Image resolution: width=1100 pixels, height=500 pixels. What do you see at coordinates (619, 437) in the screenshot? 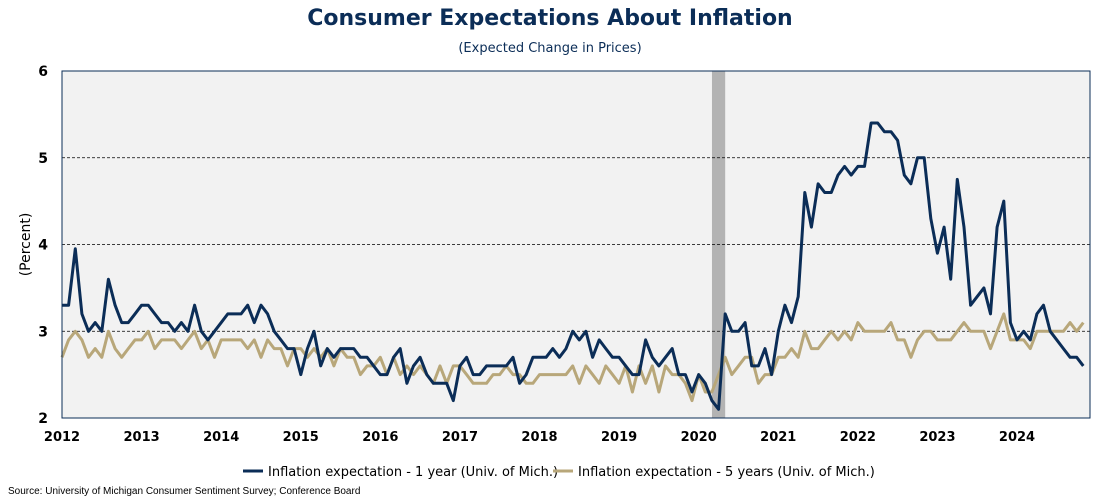
I see `x-tick-2019: 2019` at bounding box center [619, 437].